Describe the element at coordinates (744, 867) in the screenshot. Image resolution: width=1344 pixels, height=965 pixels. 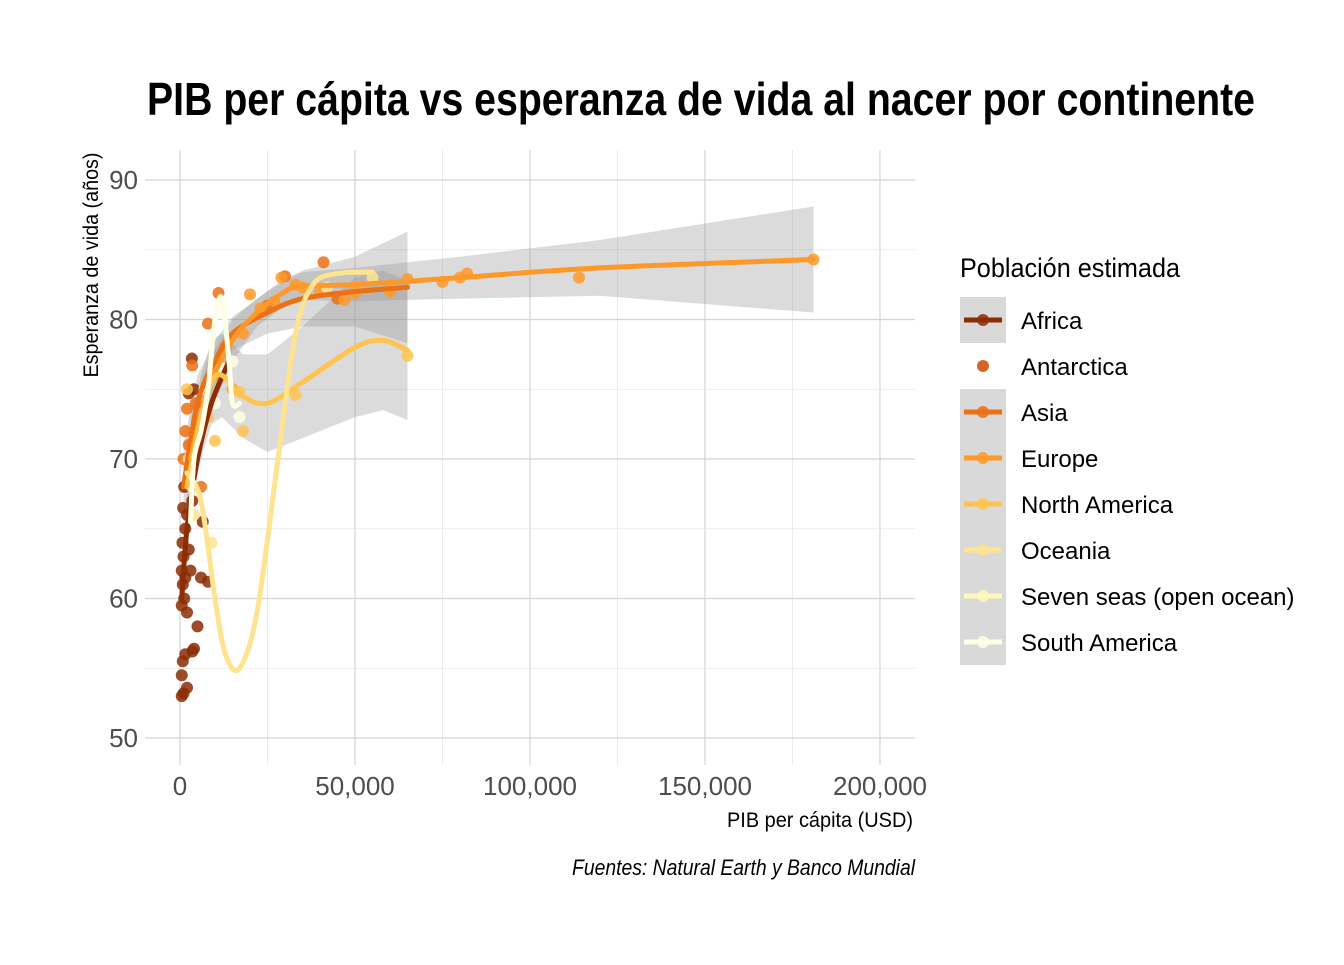
I see `caption: Fuentes: Natural Earth y Banco Mundial` at that location.